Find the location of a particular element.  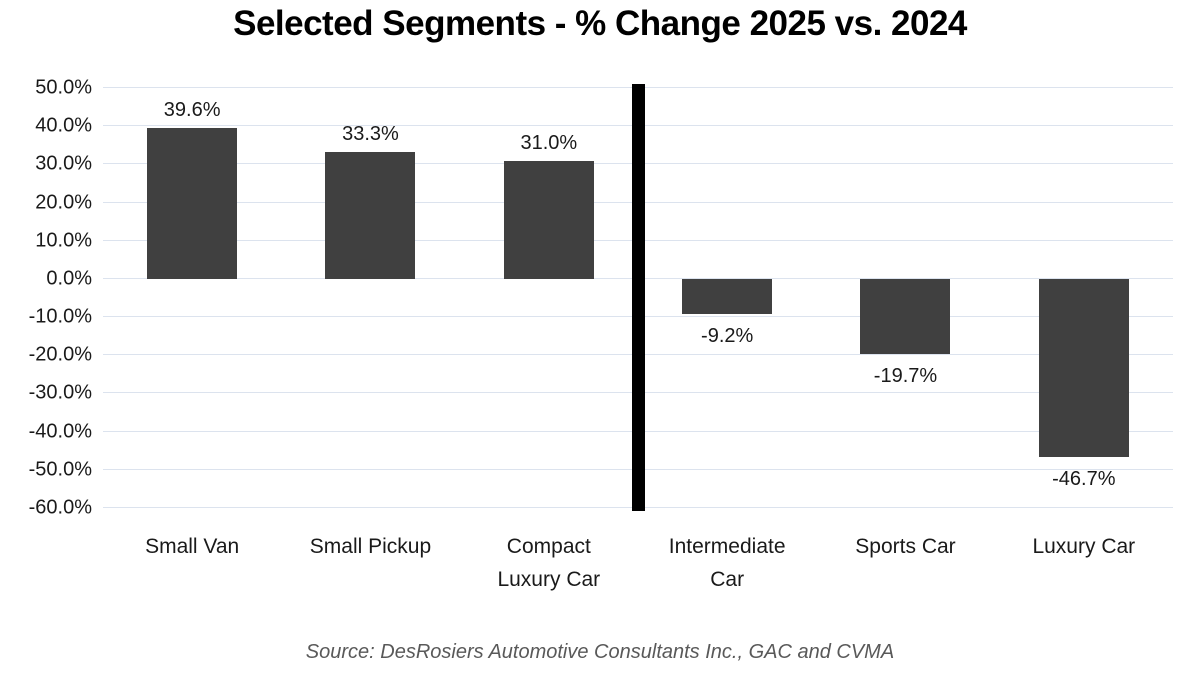

segment-divider is located at coordinates (638, 297).